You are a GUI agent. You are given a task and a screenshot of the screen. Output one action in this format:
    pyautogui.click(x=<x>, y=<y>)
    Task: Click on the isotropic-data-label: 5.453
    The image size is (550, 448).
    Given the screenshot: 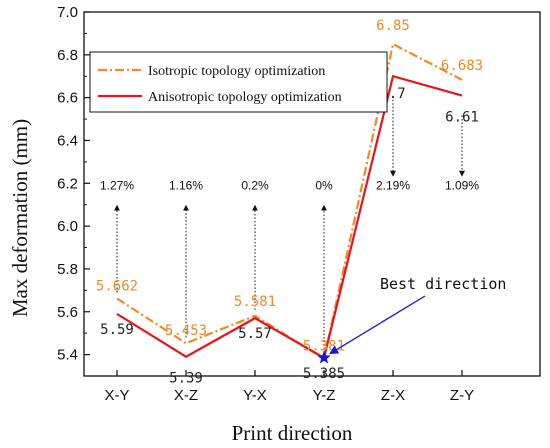 What is the action you would take?
    pyautogui.click(x=186, y=331)
    